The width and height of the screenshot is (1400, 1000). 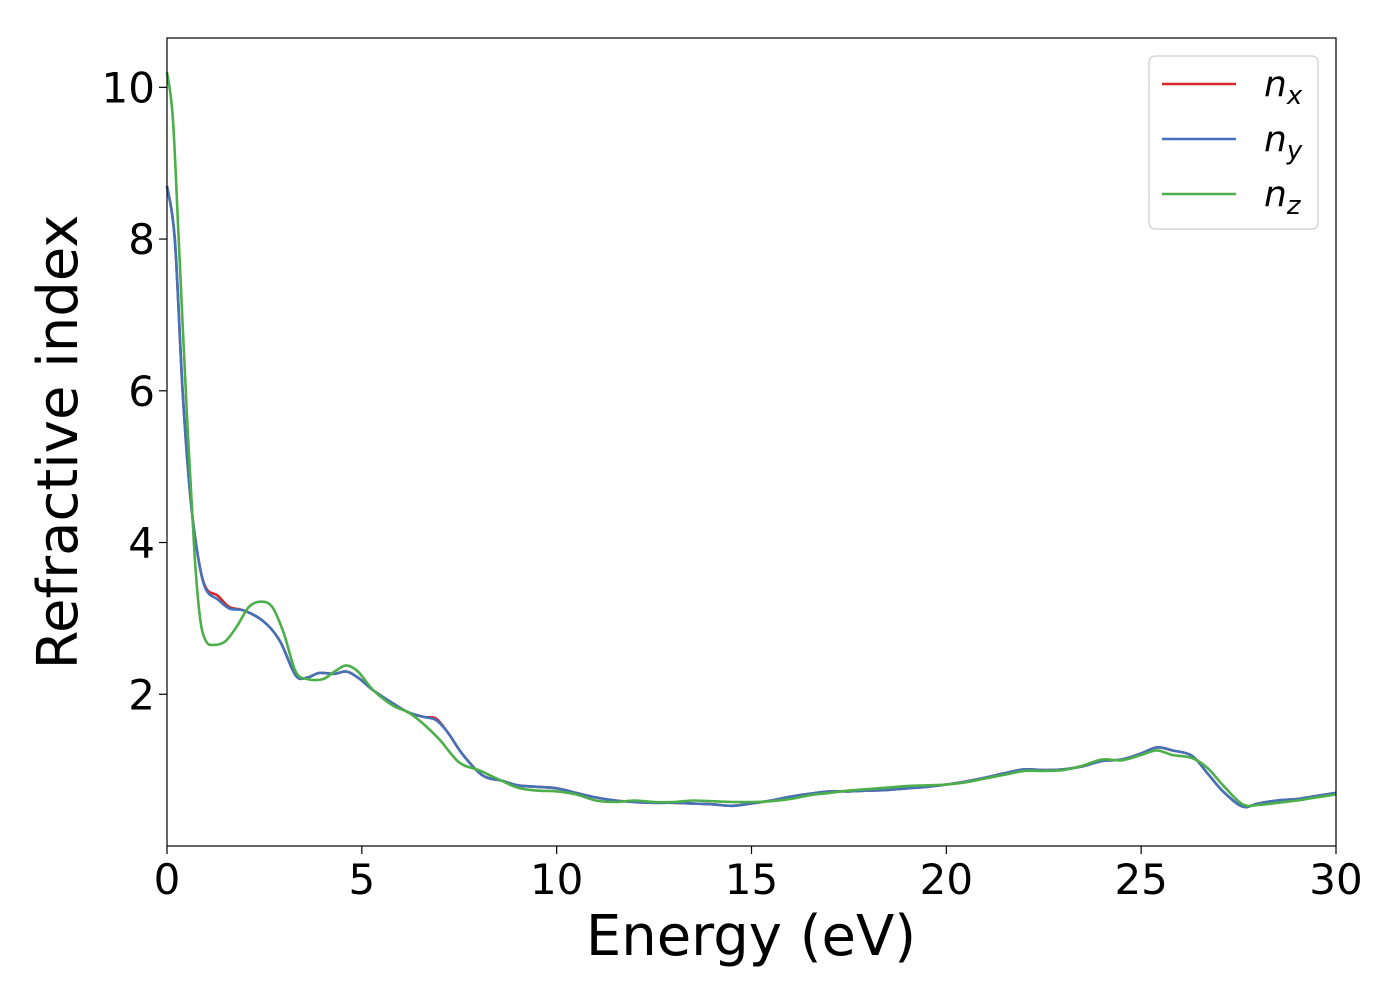 I want to click on y-axis-label: Refractive index, so click(x=58, y=442).